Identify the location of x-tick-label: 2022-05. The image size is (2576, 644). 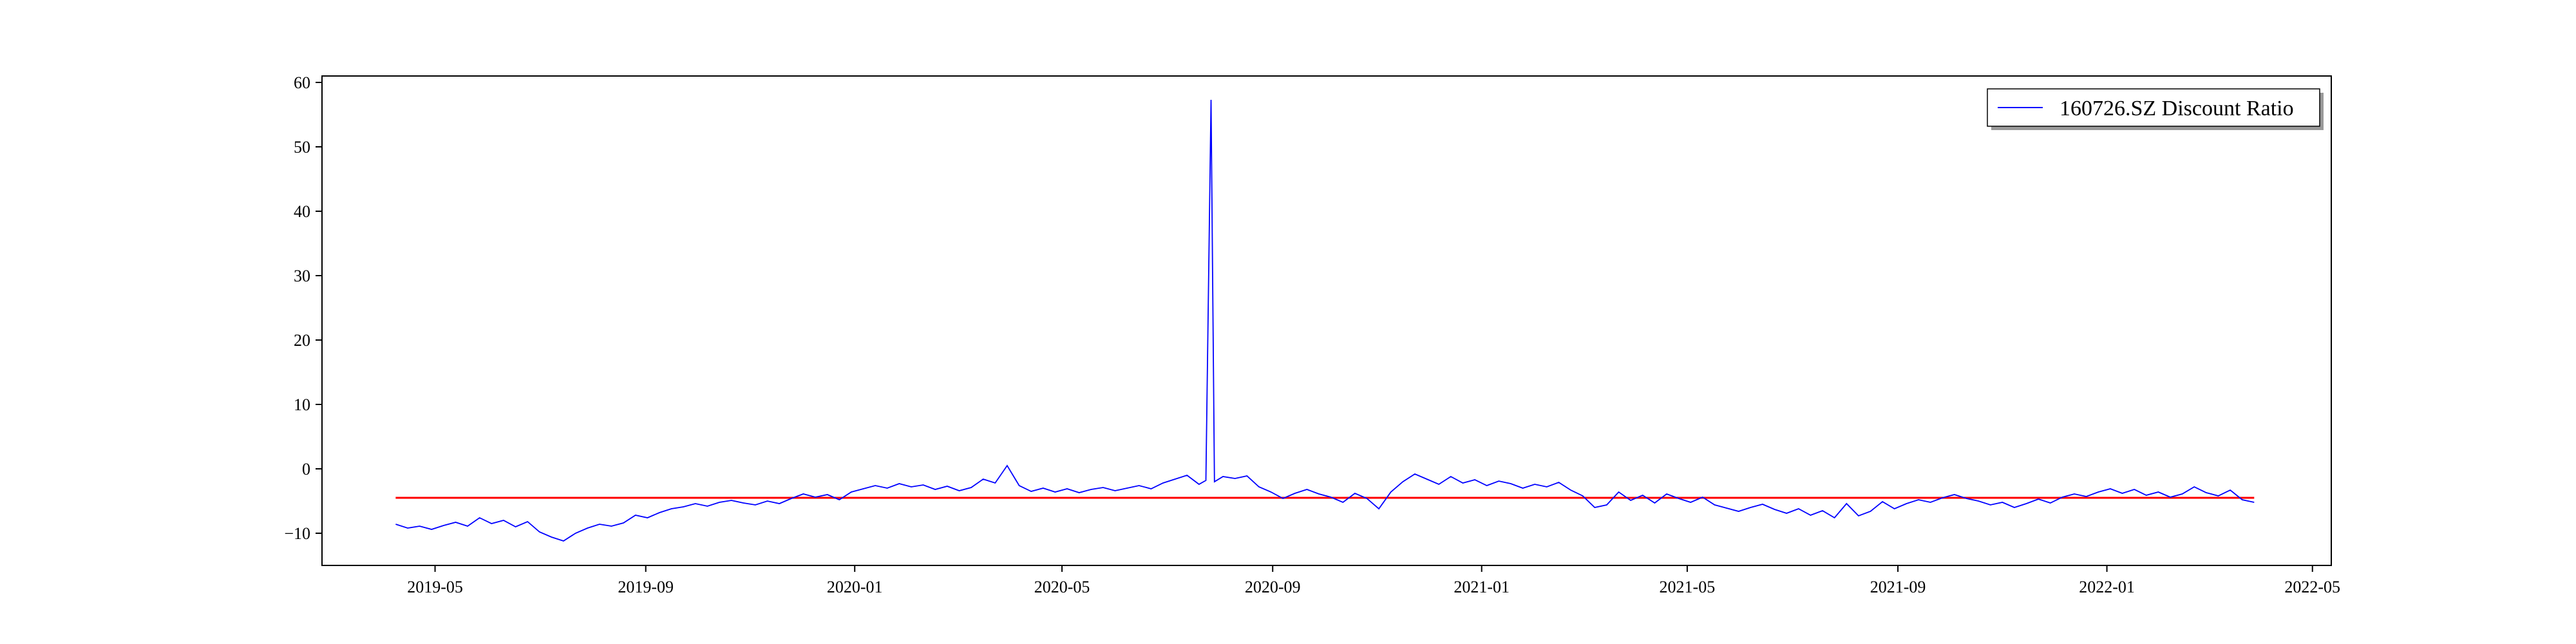
(2312, 587).